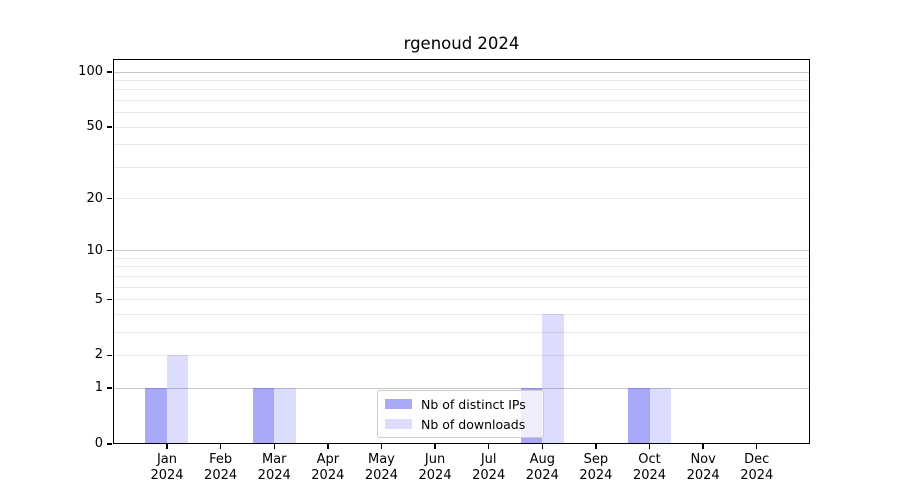  Describe the element at coordinates (274, 467) in the screenshot. I see `x-tick-label-mar-2024: Mar 2024` at that location.